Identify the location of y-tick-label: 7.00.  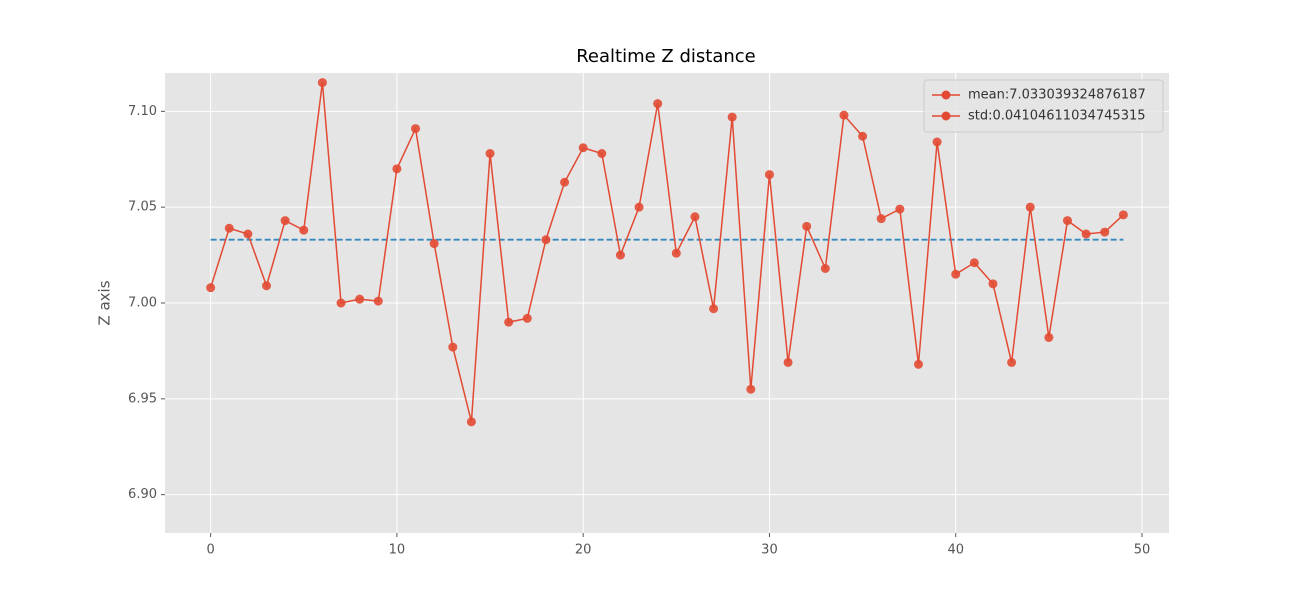
(142, 303).